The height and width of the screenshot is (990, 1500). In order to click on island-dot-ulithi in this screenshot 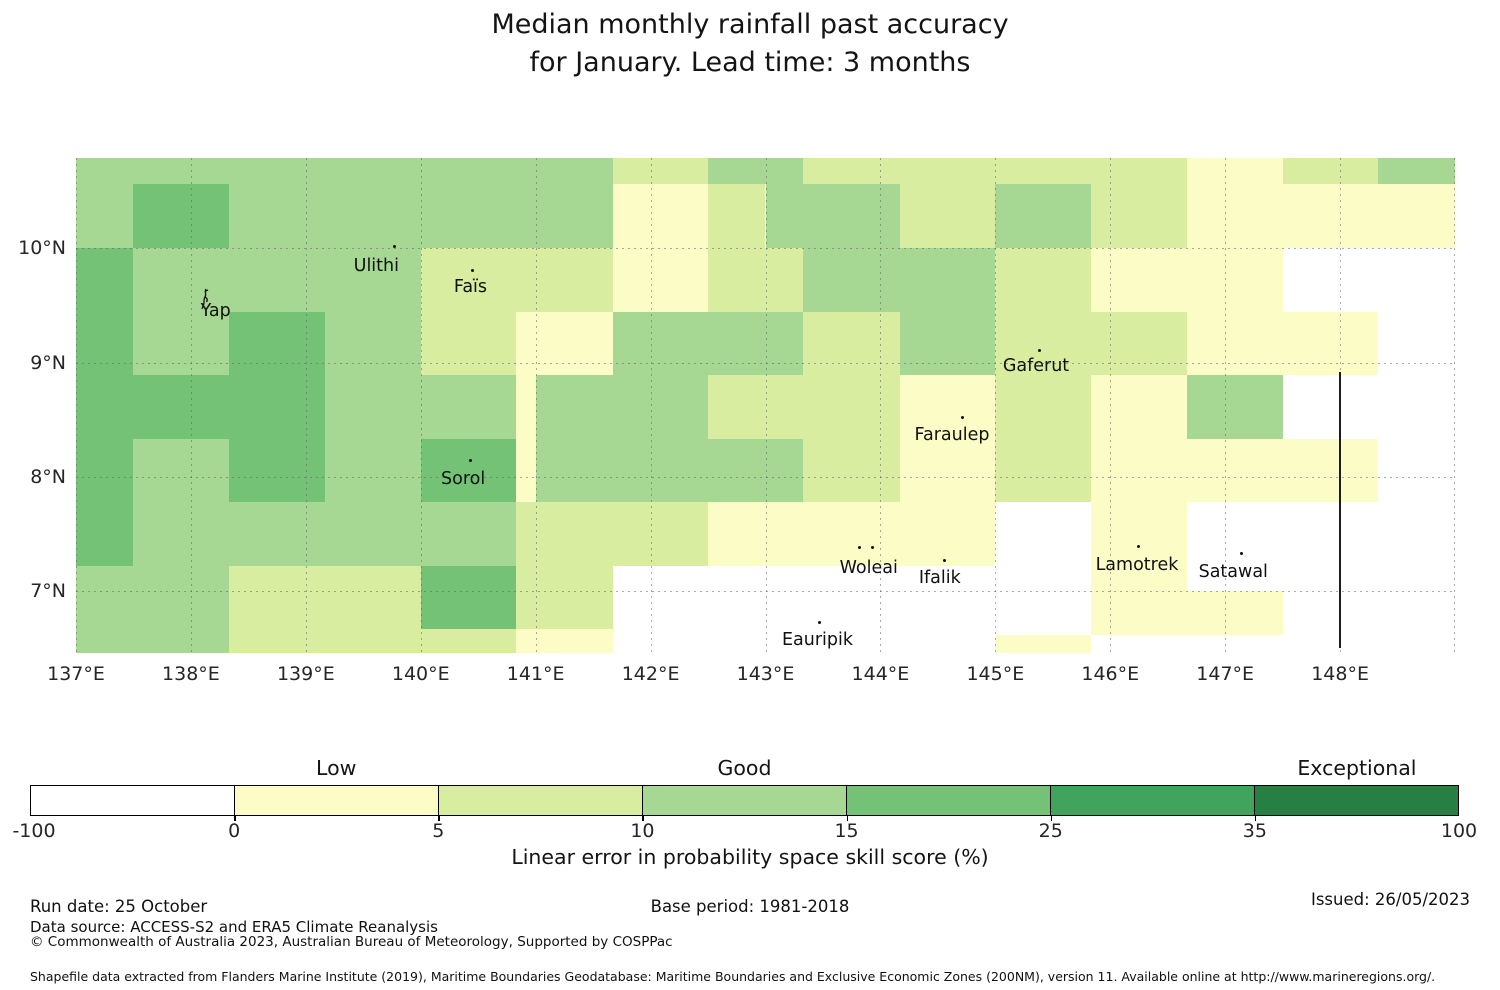, I will do `click(394, 246)`.